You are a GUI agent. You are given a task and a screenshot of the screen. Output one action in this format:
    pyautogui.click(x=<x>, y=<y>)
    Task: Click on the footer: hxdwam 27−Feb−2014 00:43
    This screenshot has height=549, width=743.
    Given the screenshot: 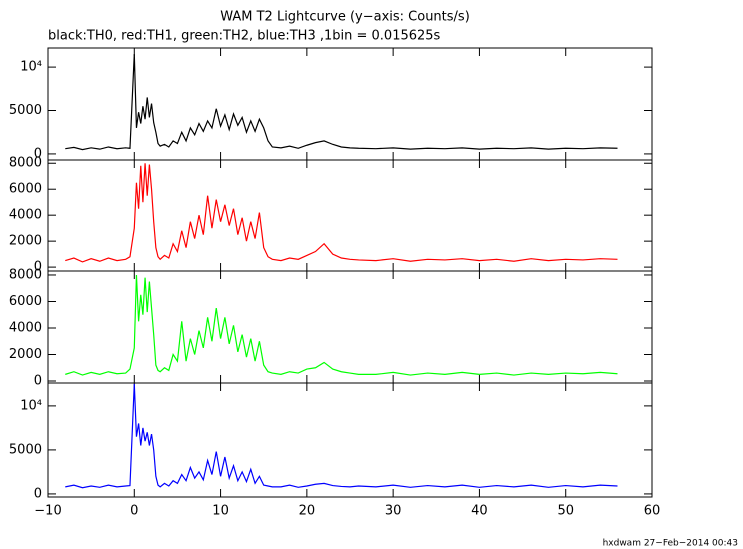 What is the action you would take?
    pyautogui.click(x=670, y=544)
    